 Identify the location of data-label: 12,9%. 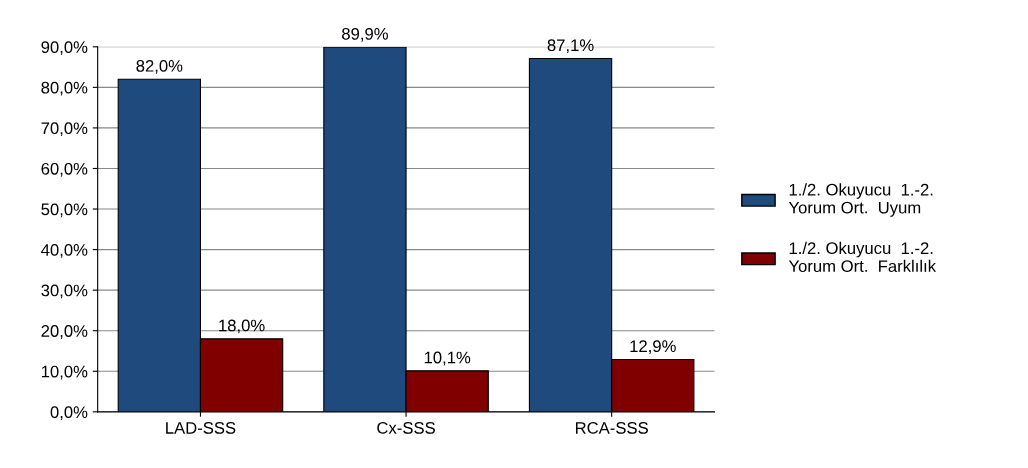
(653, 347).